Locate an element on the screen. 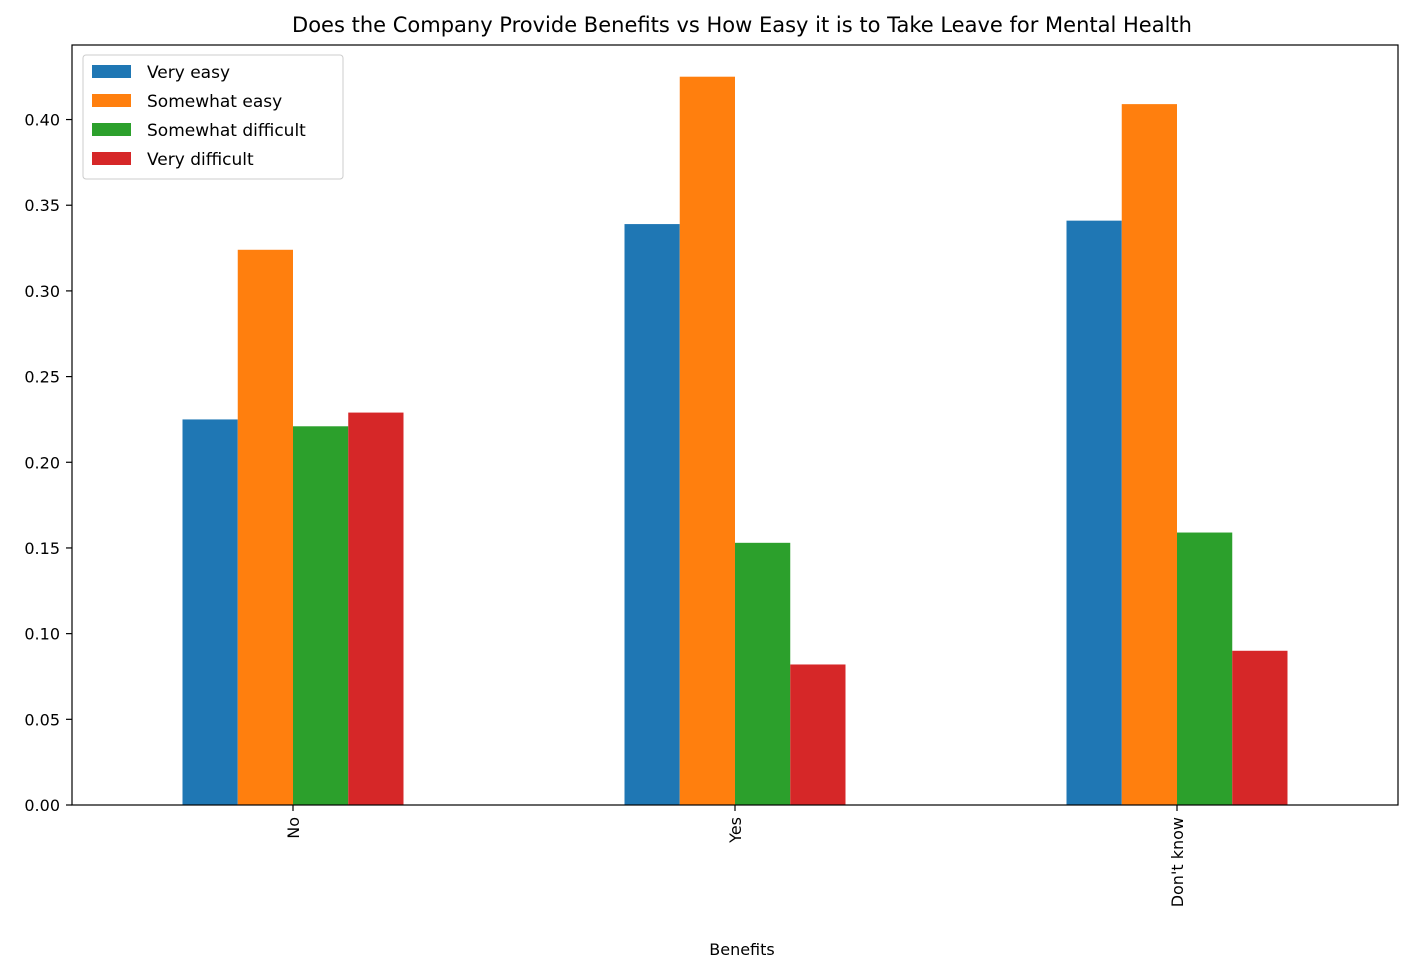 This screenshot has width=1426, height=974. x-tick-label: Yes is located at coordinates (735, 830).